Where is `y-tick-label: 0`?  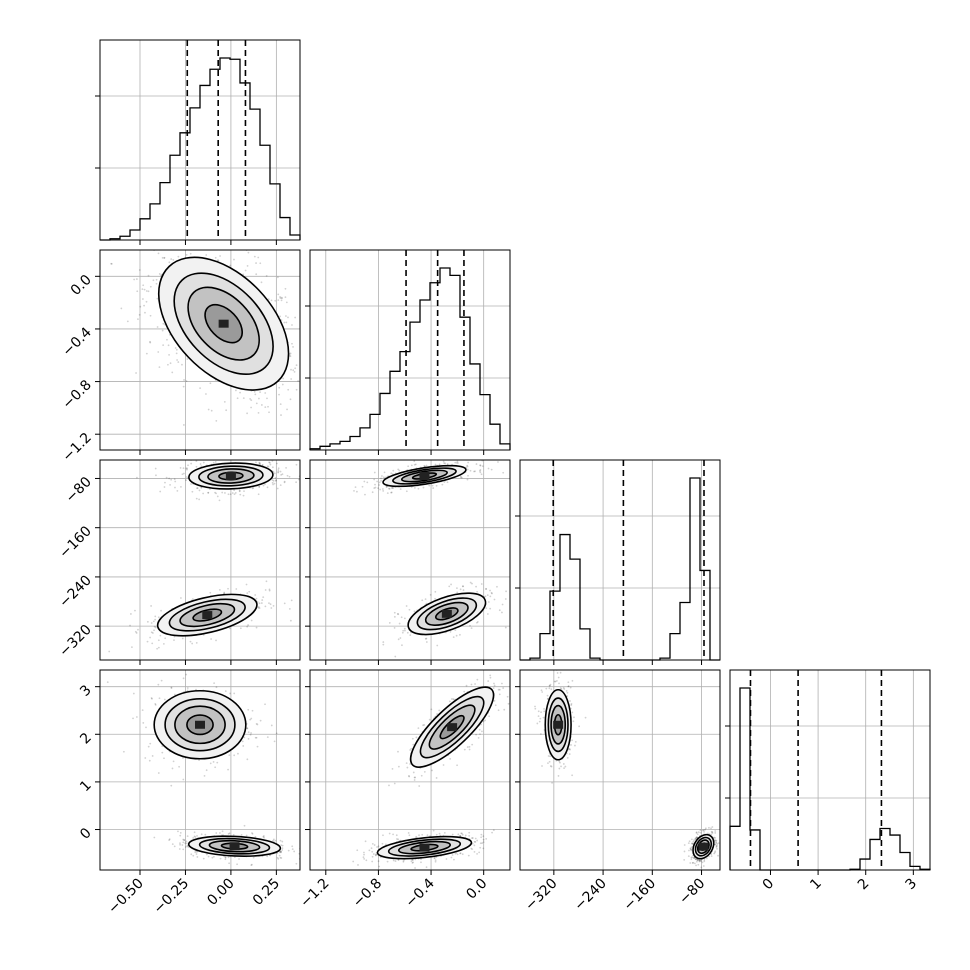
y-tick-label: 0 is located at coordinates (86, 834).